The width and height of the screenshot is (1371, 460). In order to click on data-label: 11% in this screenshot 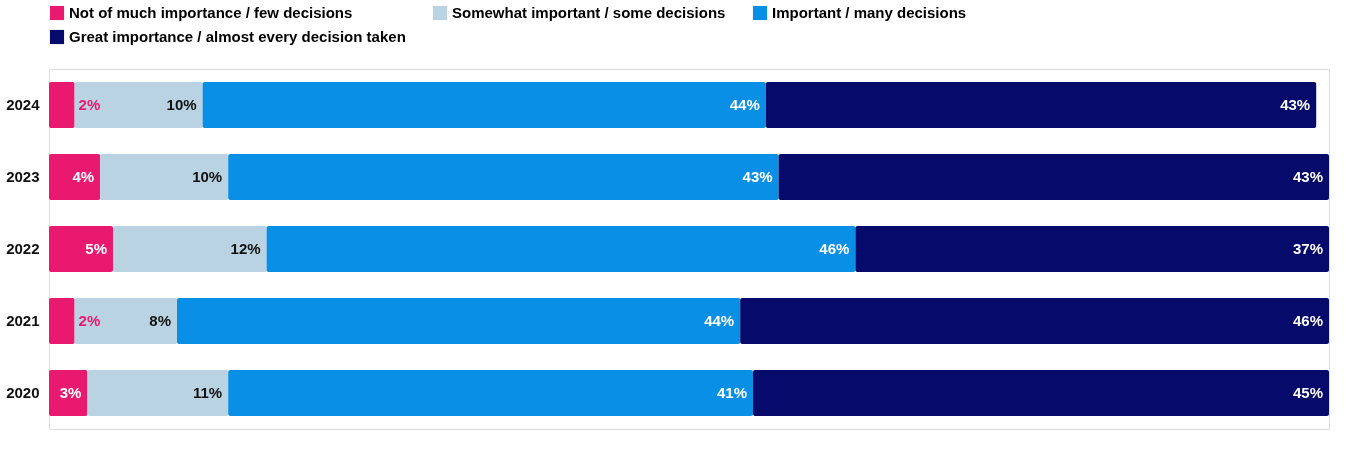, I will do `click(208, 392)`.